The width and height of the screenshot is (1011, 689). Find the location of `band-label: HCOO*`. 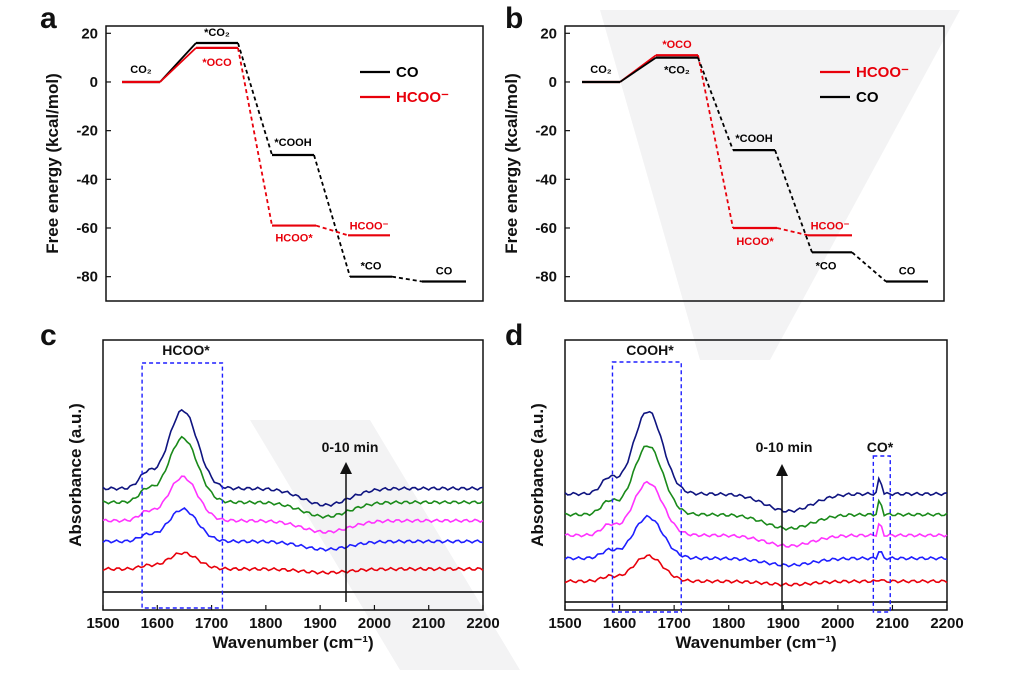

band-label: HCOO* is located at coordinates (186, 350).